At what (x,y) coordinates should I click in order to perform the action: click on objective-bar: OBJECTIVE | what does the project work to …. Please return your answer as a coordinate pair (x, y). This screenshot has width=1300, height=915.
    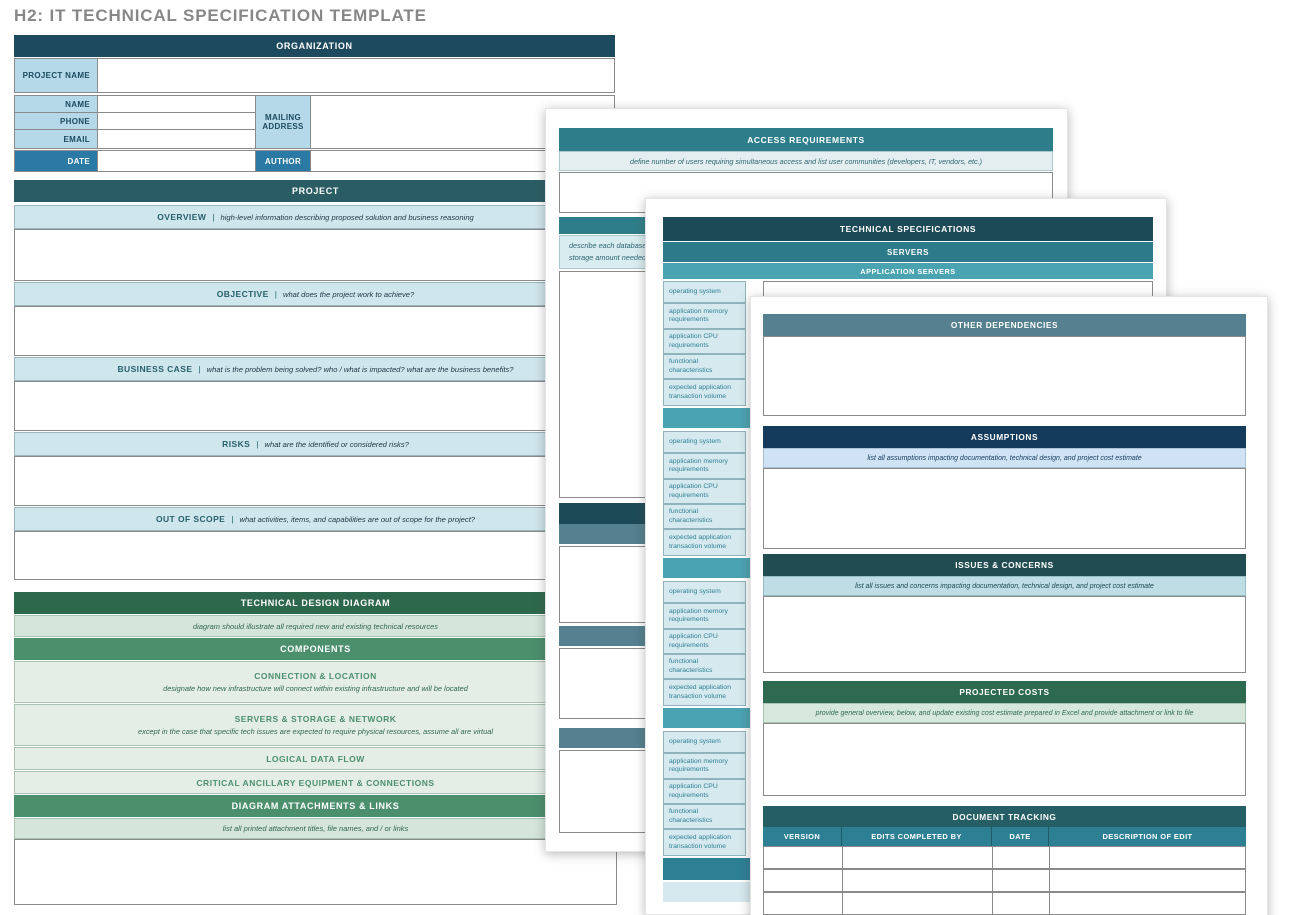
    Looking at the image, I should click on (315, 294).